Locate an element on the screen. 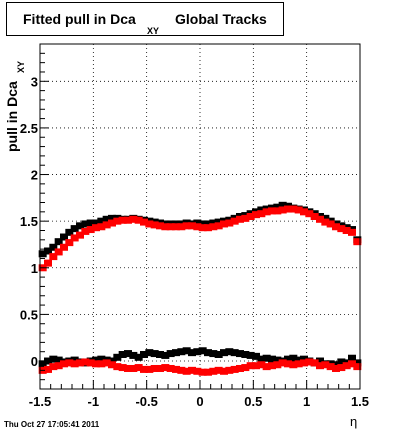 The width and height of the screenshot is (400, 433). x-tick-label: 0 is located at coordinates (199, 401).